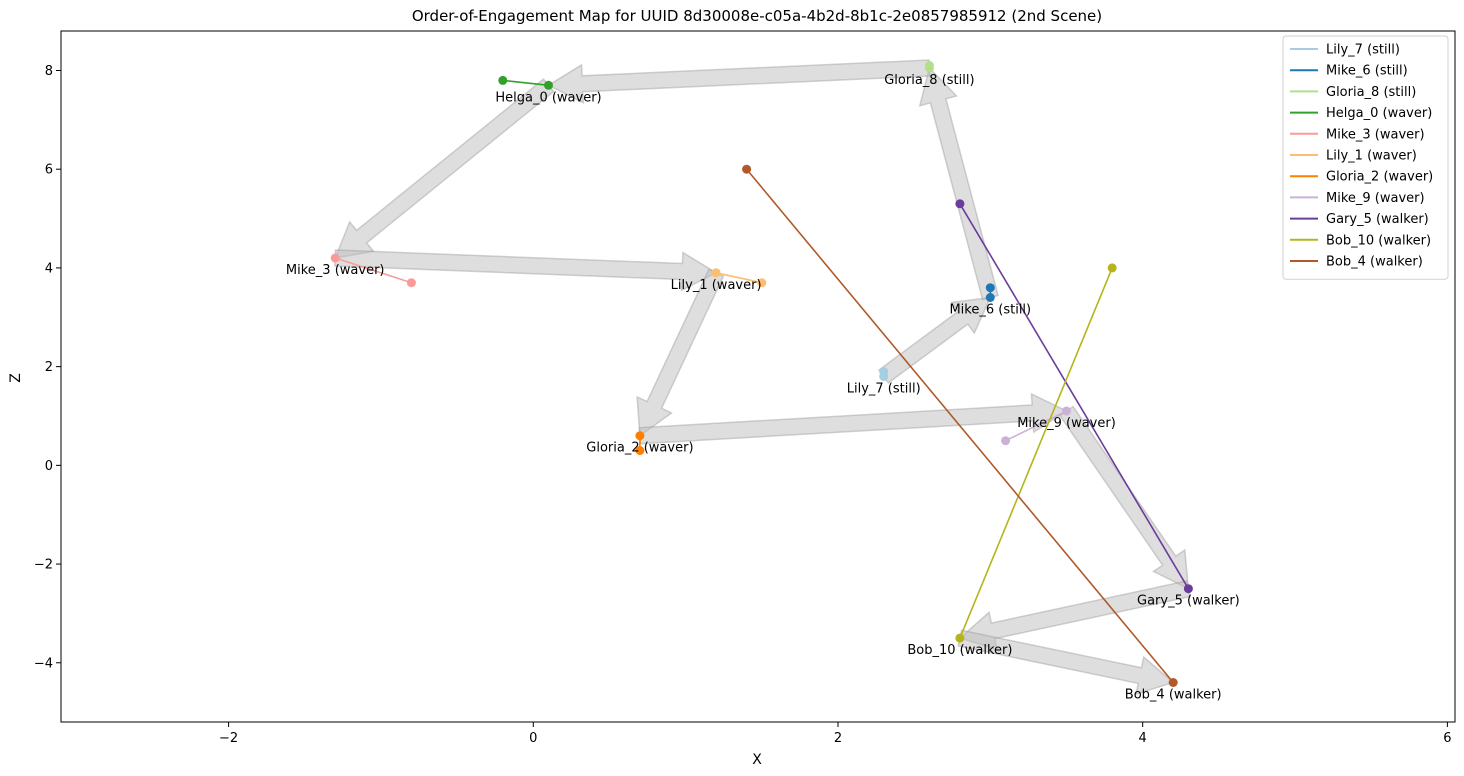 The height and width of the screenshot is (776, 1464). Describe the element at coordinates (959, 650) in the screenshot. I see `point-label-bob-10-walker: Bob_10 (walker)` at that location.